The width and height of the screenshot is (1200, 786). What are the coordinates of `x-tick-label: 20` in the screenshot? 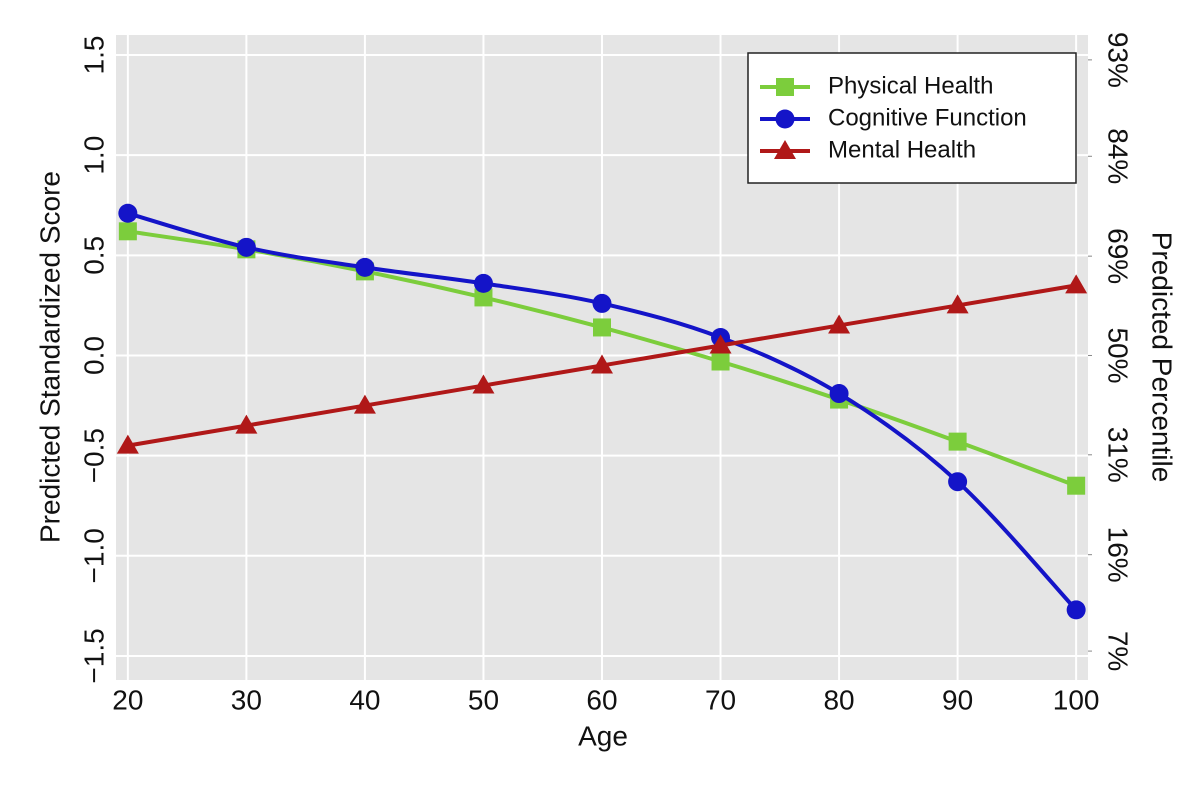 It's located at (127, 699).